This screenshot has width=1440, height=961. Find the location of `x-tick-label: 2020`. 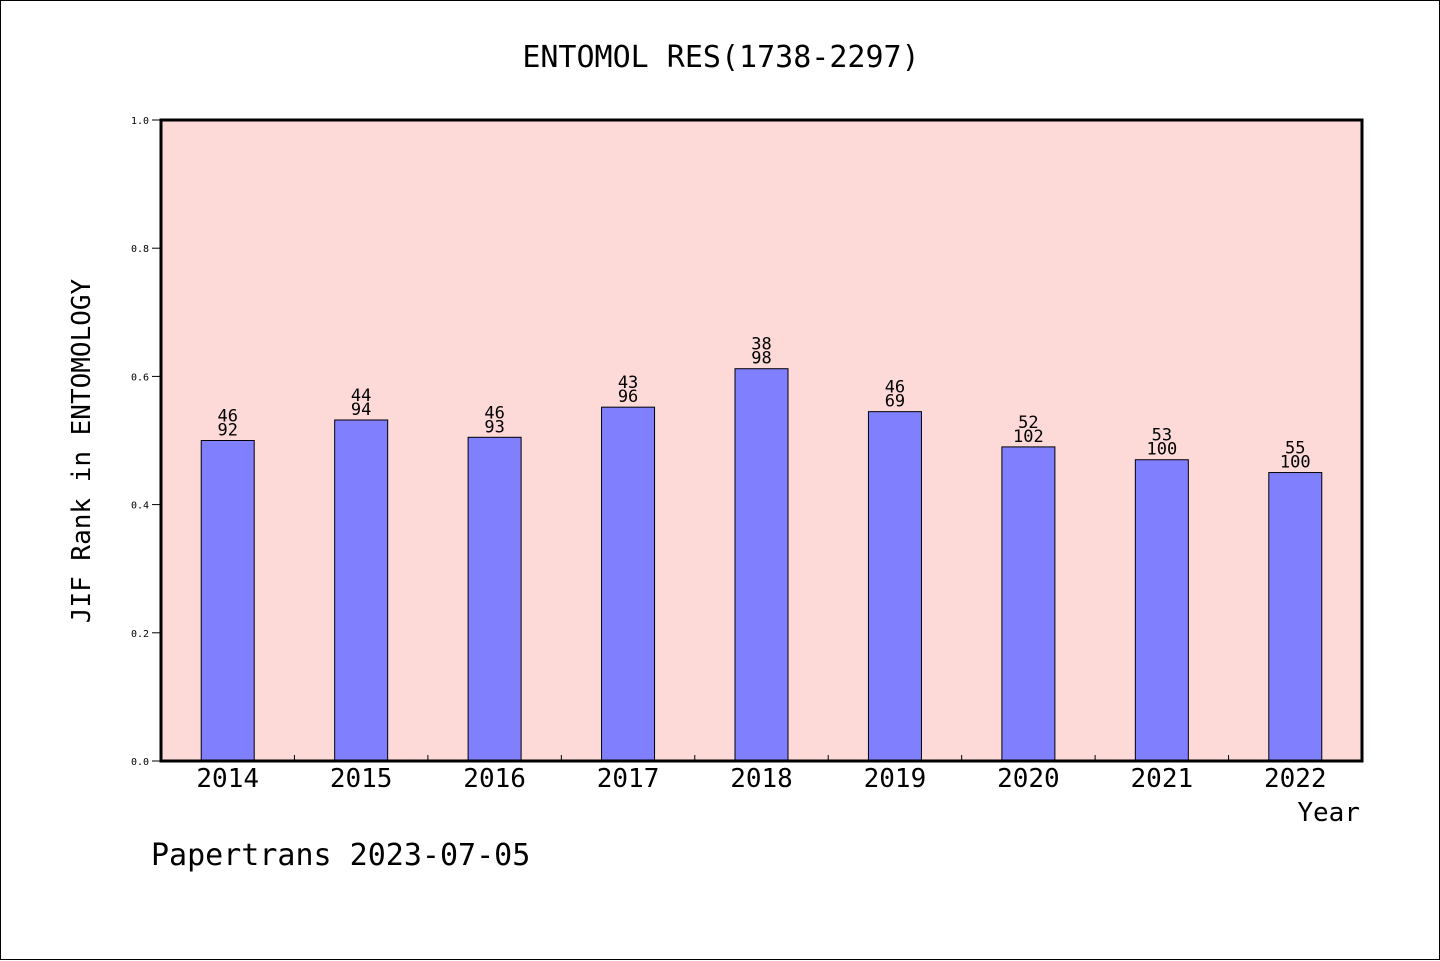

x-tick-label: 2020 is located at coordinates (1028, 779).